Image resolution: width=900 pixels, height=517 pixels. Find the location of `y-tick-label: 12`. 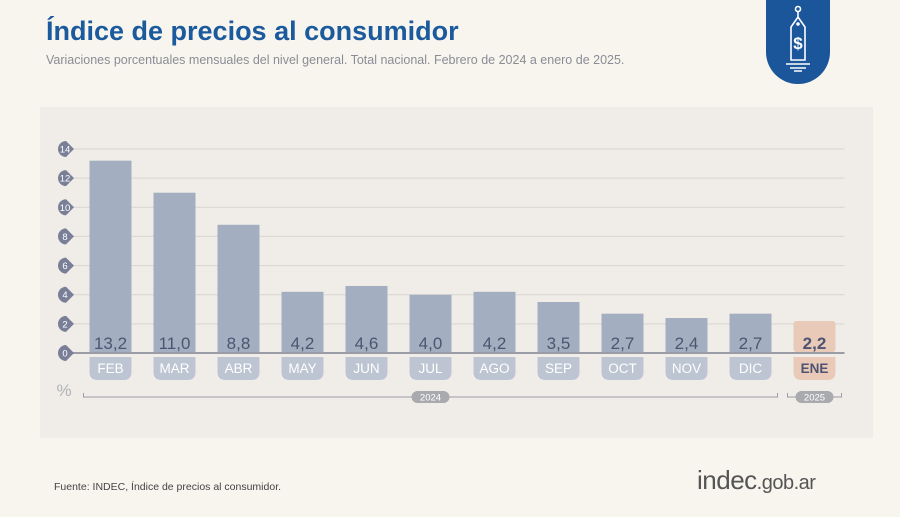

y-tick-label: 12 is located at coordinates (65, 179).